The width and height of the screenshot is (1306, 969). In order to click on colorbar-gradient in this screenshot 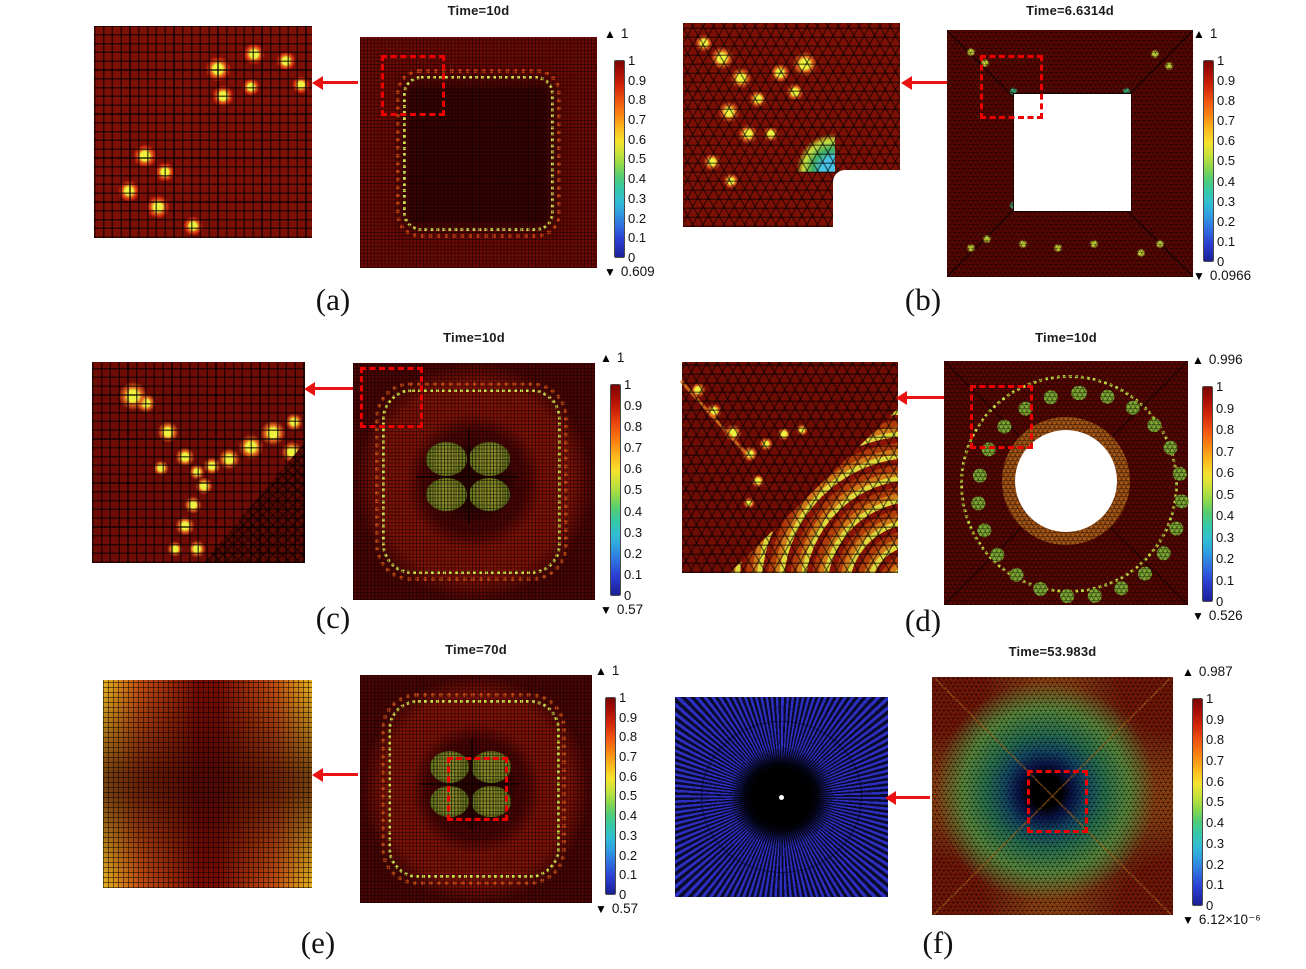, I will do `click(1208, 161)`.